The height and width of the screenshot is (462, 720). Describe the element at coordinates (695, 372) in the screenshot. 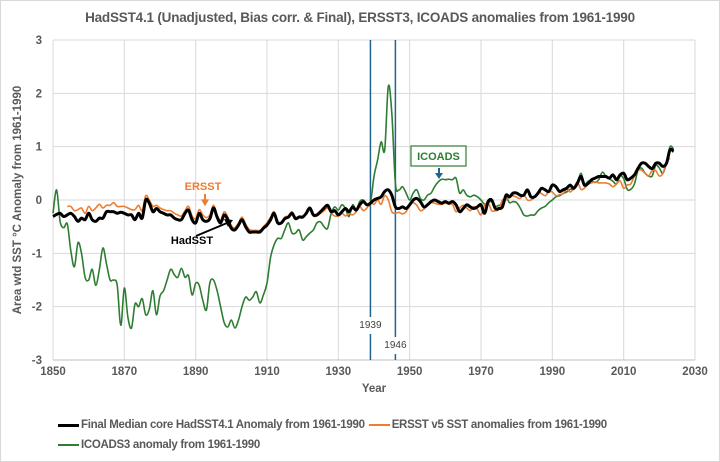

I see `x-tick-label: 2030` at that location.